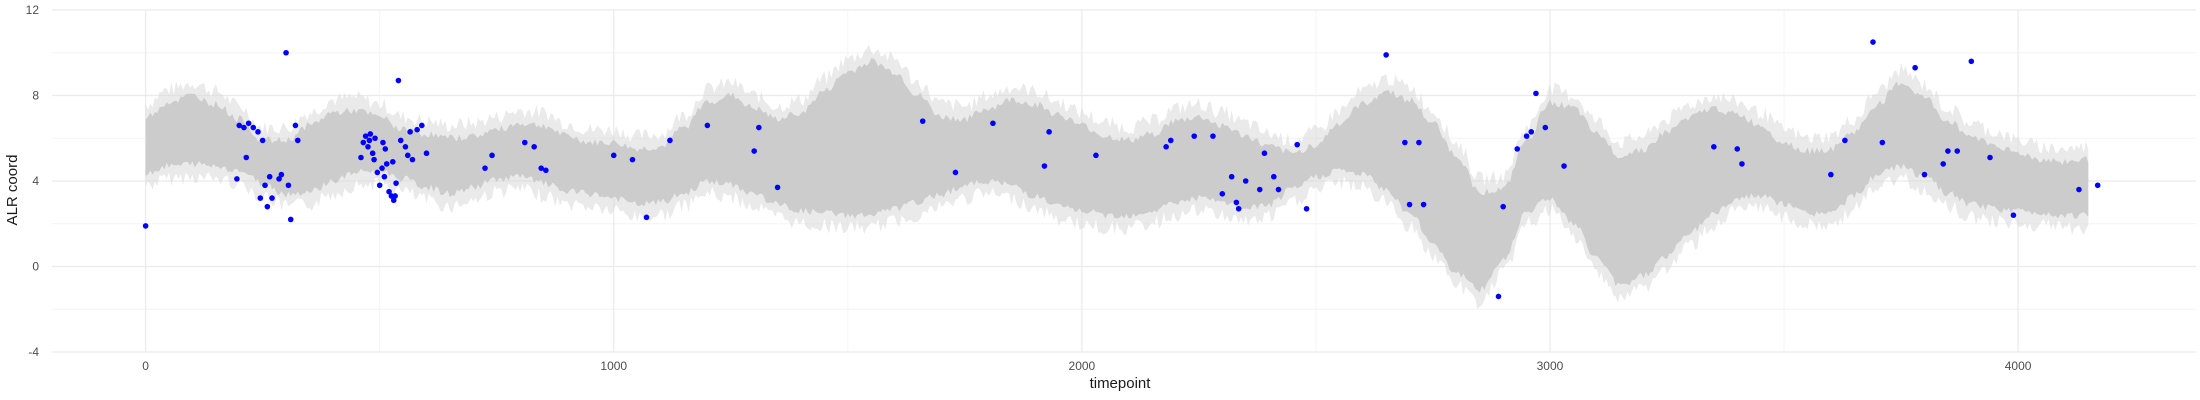 This screenshot has height=400, width=2200. I want to click on y-axis-title: ALR coord, so click(12, 190).